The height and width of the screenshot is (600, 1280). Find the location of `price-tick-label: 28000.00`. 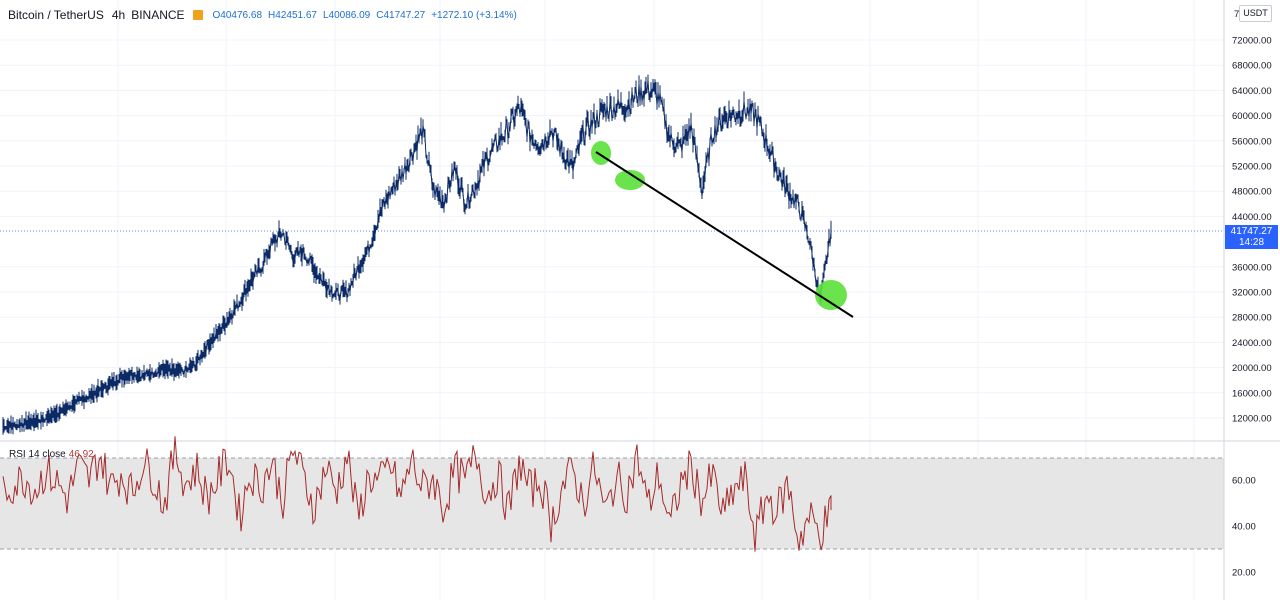

price-tick-label: 28000.00 is located at coordinates (1252, 318).